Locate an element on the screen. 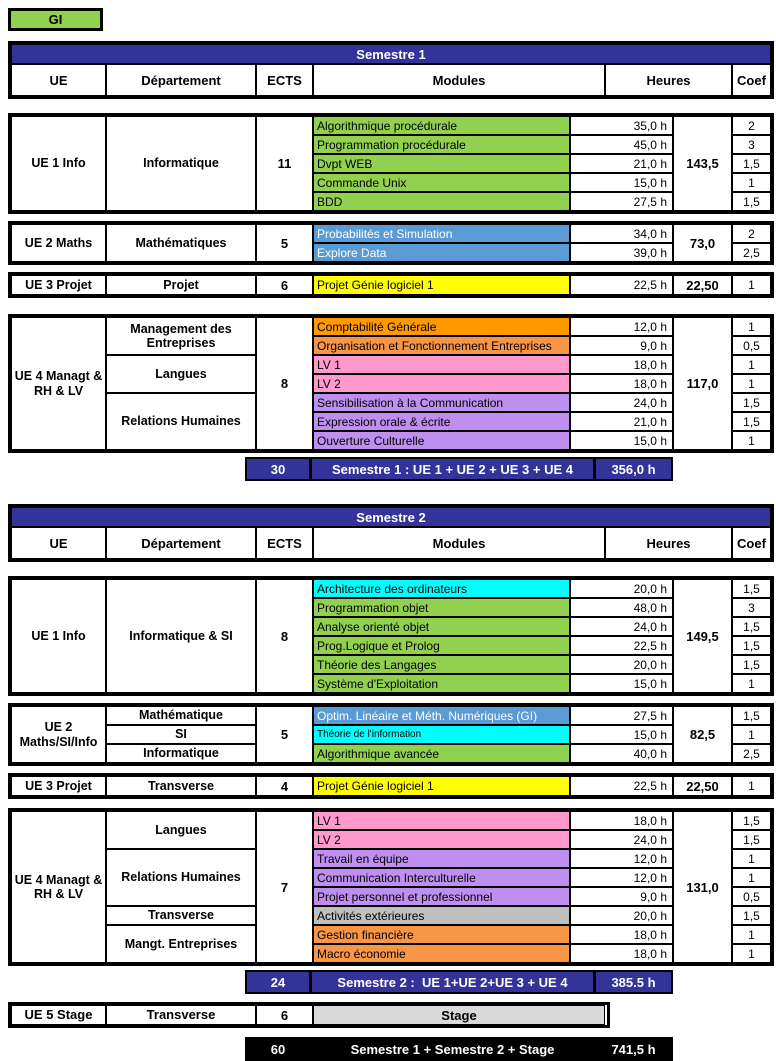 This screenshot has width=776, height=1061. ects-cell: 11 is located at coordinates (284, 163).